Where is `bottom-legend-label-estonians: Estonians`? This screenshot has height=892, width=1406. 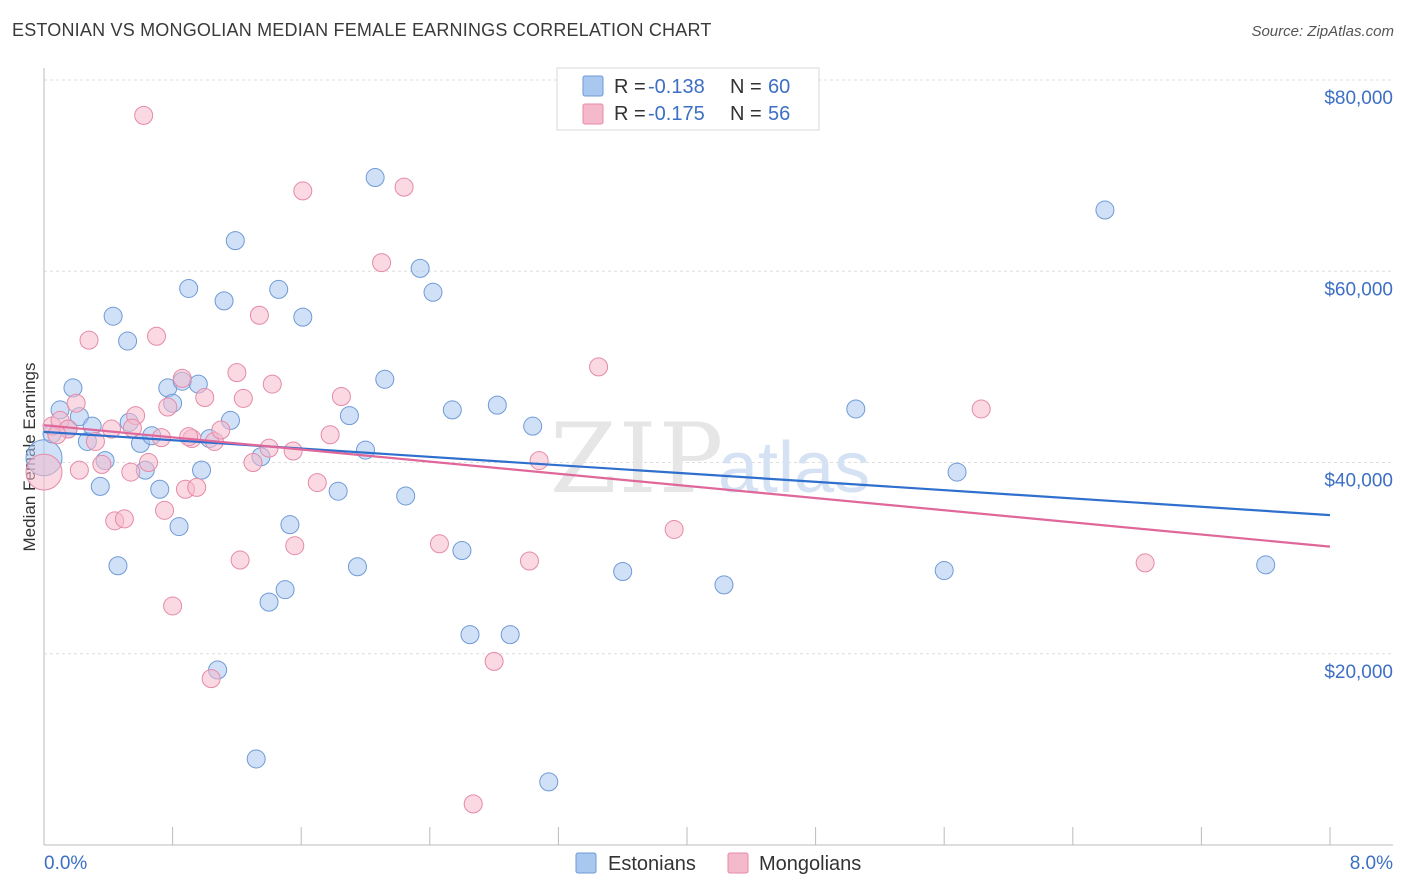
bottom-legend-label-estonians: Estonians is located at coordinates (652, 864).